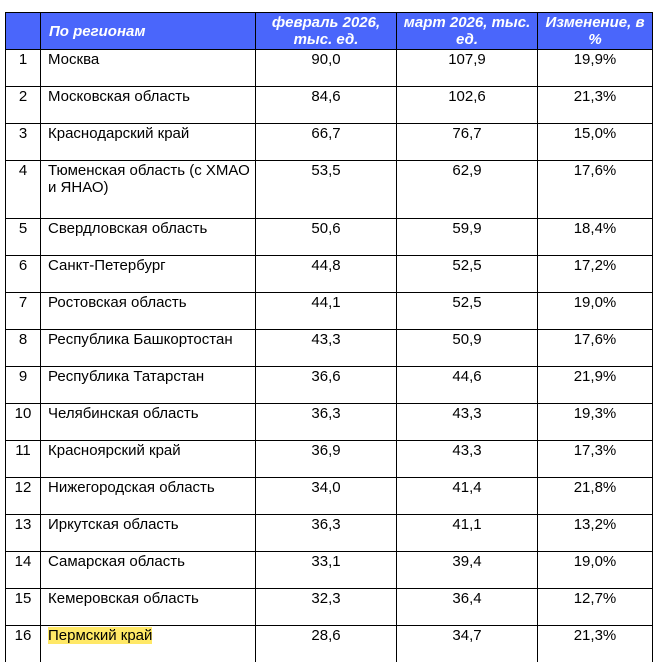  Describe the element at coordinates (23, 570) in the screenshot. I see `row-index: 14` at that location.